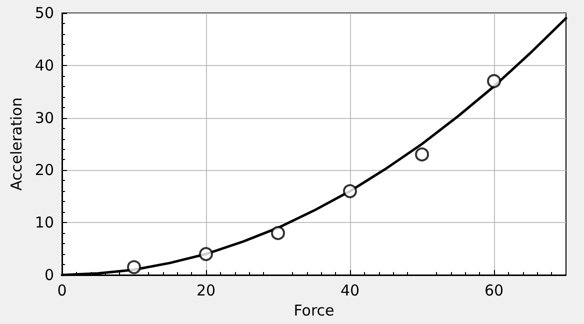 This screenshot has height=324, width=584. What do you see at coordinates (44, 65) in the screenshot?
I see `y-tick-label: 40` at bounding box center [44, 65].